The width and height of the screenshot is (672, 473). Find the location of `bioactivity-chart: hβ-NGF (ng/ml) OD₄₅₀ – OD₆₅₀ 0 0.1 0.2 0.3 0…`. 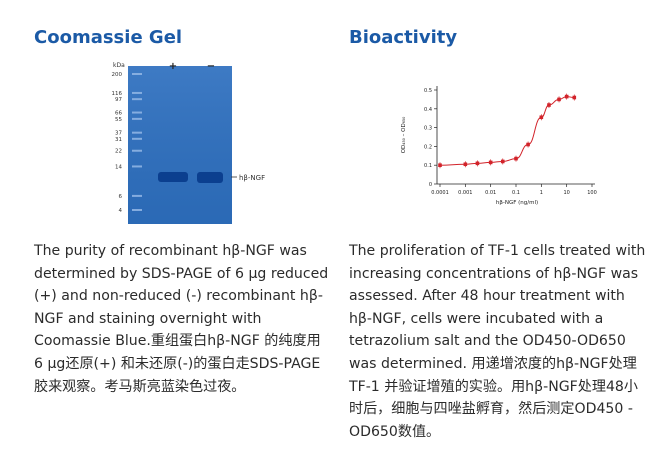

bioactivity-chart: hβ-NGF (ng/ml) OD₄₅₀ – OD₆₅₀ 0 0.1 0.2 0.3 0… is located at coordinates (497, 145).